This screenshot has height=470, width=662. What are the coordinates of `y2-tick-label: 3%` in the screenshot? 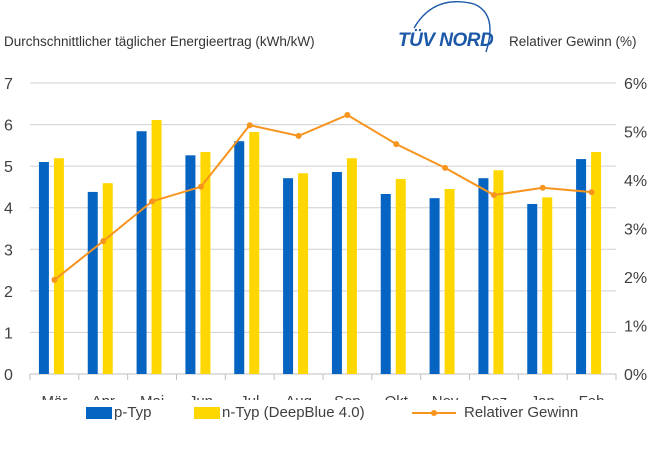 It's located at (635, 230).